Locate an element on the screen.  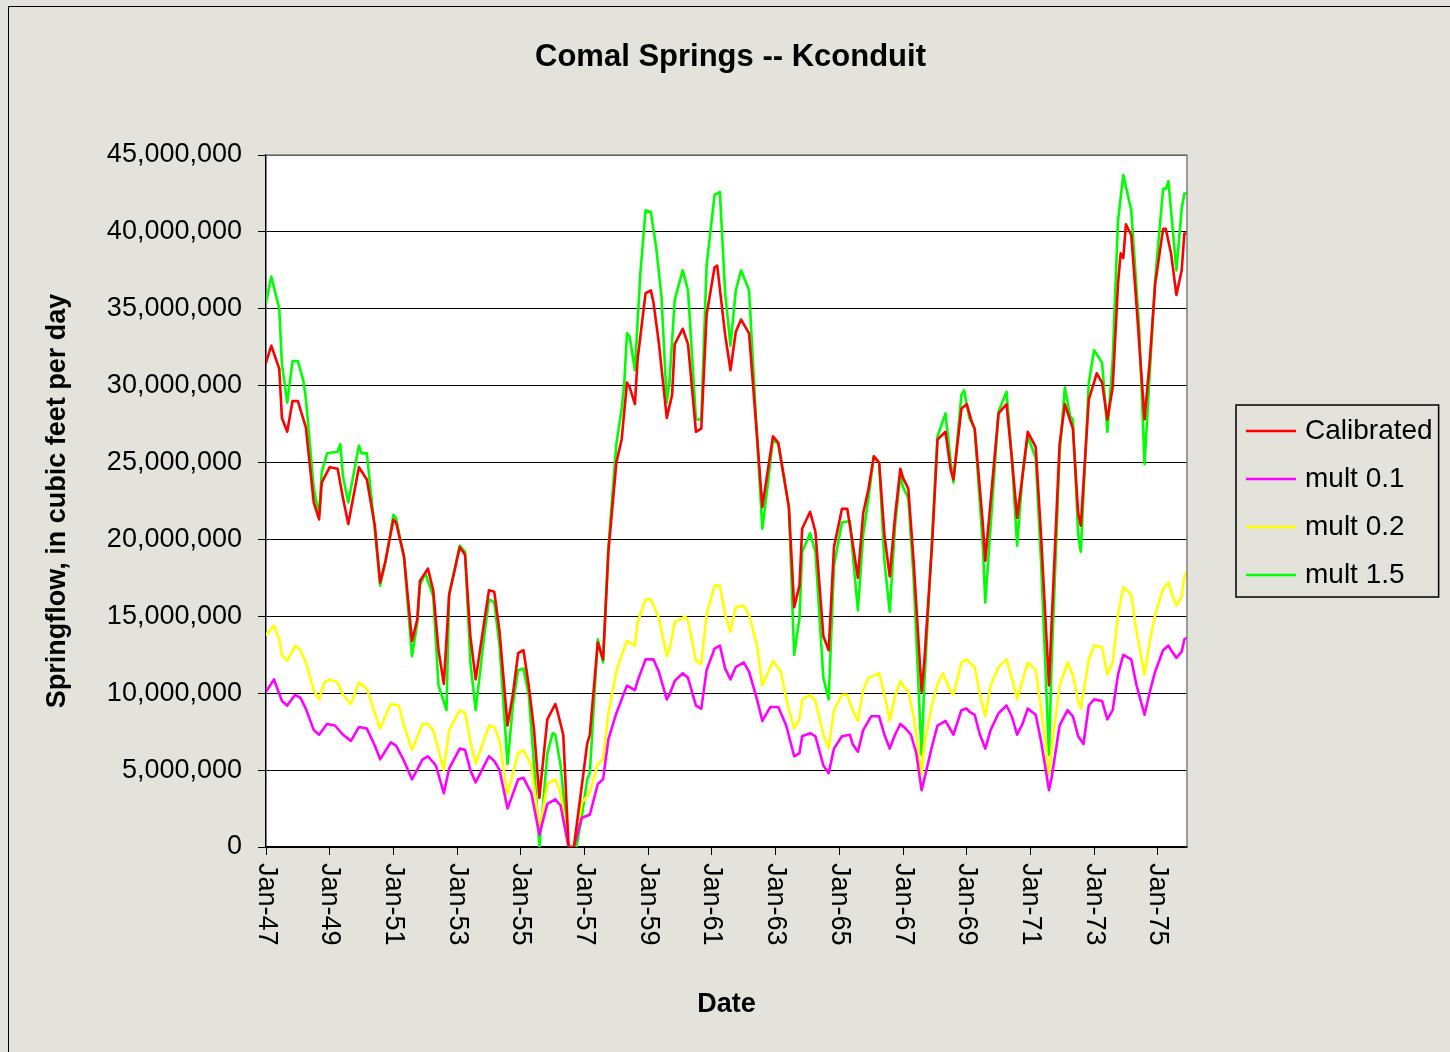
legend-label: mult 0.2 is located at coordinates (1355, 525).